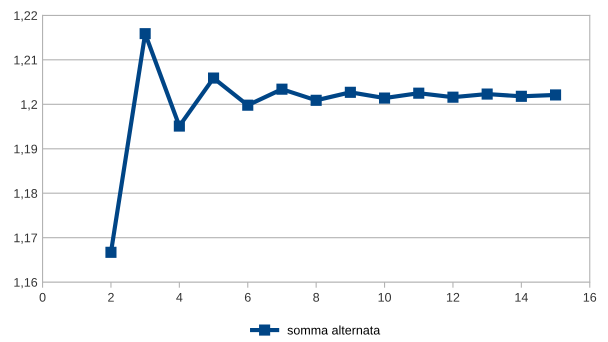  What do you see at coordinates (385, 297) in the screenshot?
I see `x-tick-label: 10` at bounding box center [385, 297].